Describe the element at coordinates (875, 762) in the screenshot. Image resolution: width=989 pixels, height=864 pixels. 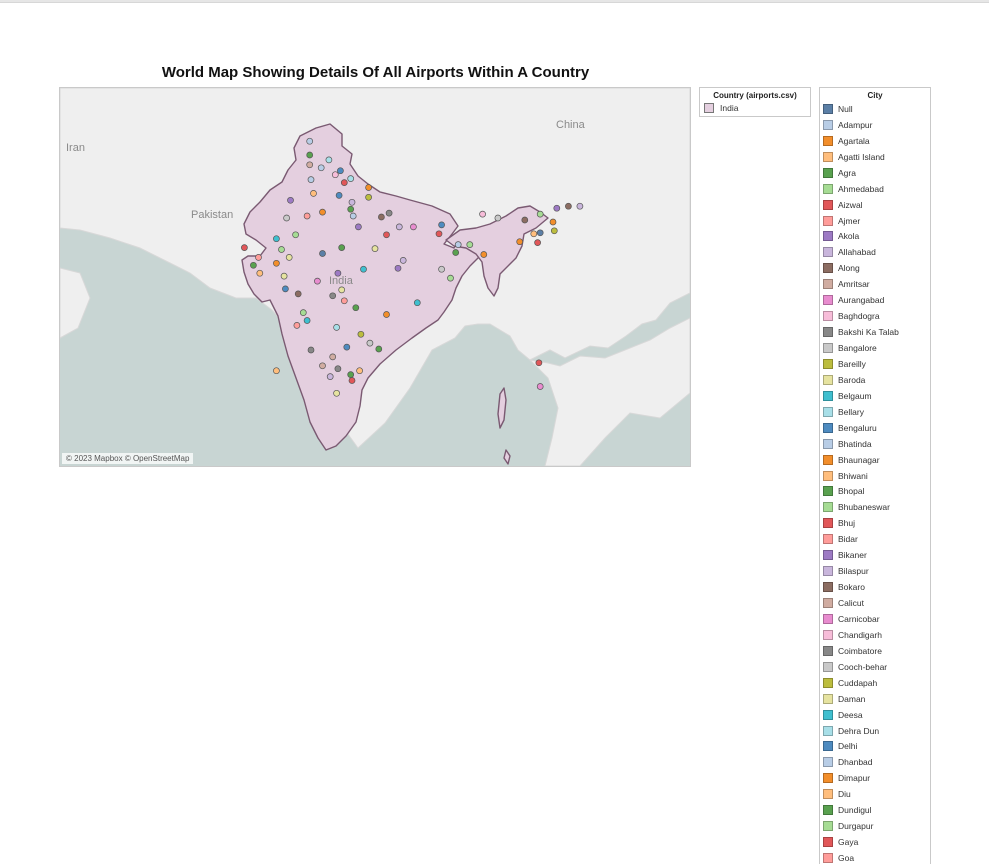
I see `city-legend-item: Dhanbad` at that location.